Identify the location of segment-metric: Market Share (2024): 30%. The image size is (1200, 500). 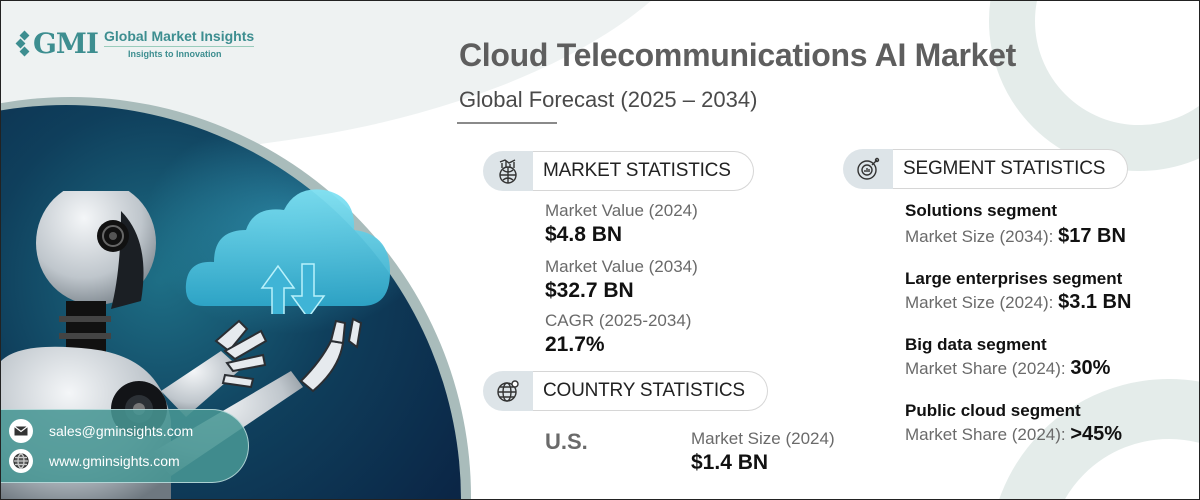
(1008, 368).